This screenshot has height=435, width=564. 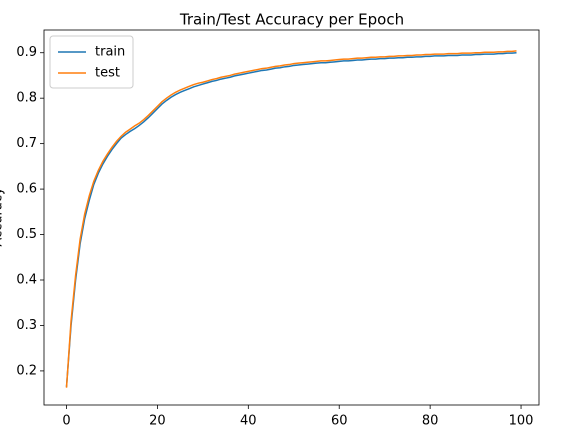 I want to click on x-tick-label: 20, so click(x=157, y=421).